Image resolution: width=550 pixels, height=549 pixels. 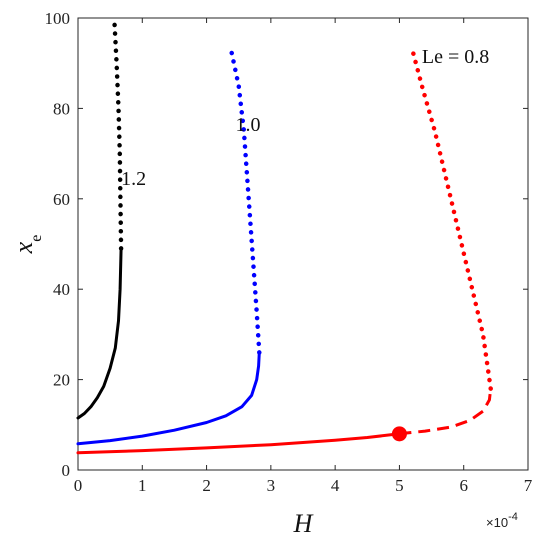 What do you see at coordinates (142, 485) in the screenshot?
I see `x-tick-label: 1` at bounding box center [142, 485].